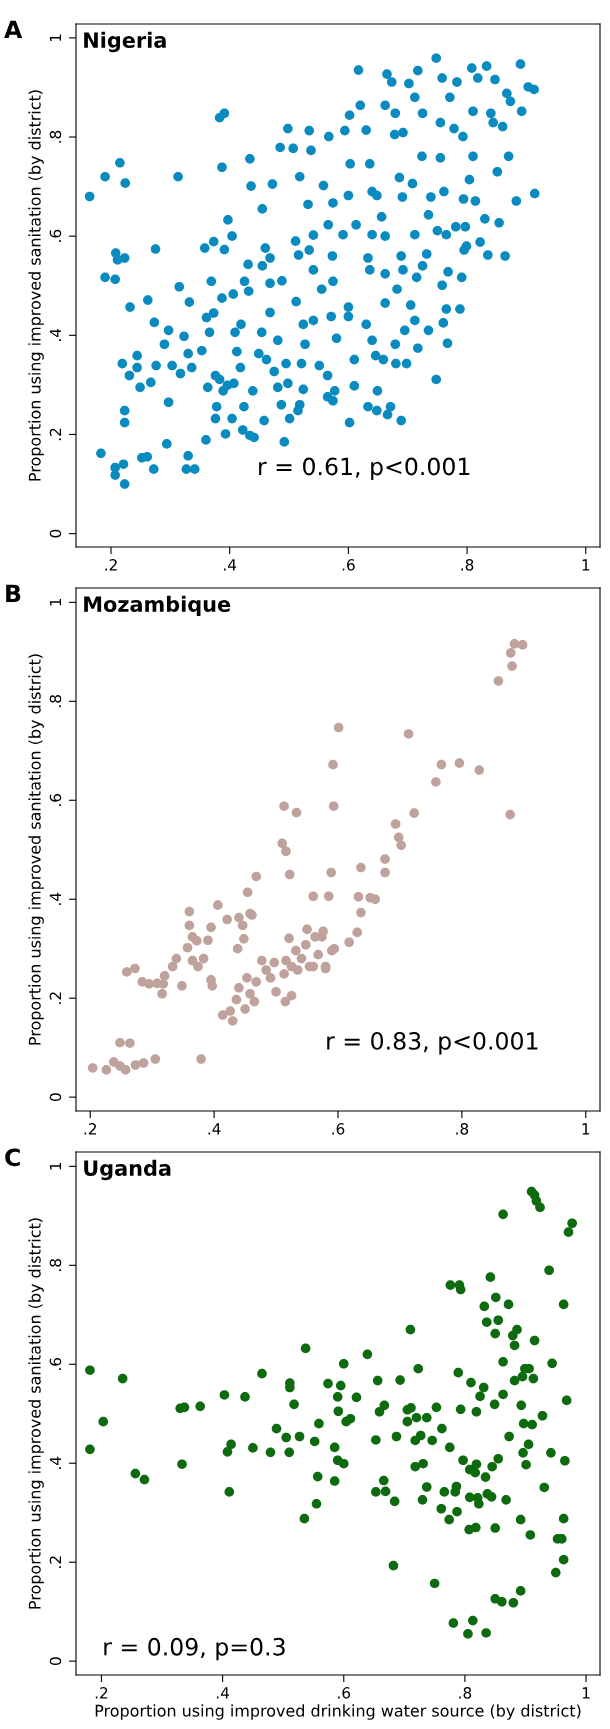 The image size is (610, 1729). I want to click on chart-title: Uganda, so click(127, 1170).